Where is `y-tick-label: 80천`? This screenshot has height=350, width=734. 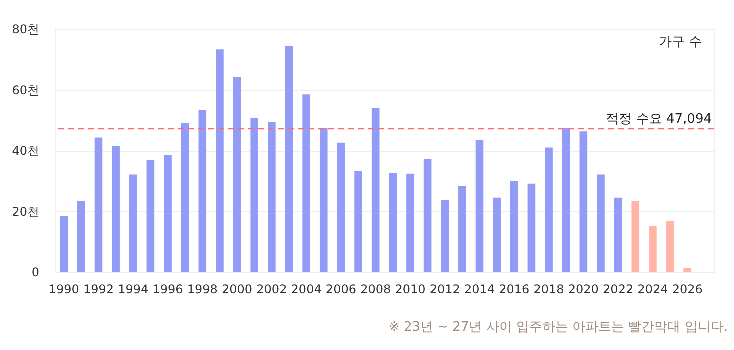 y-tick-label: 80천 is located at coordinates (26, 29).